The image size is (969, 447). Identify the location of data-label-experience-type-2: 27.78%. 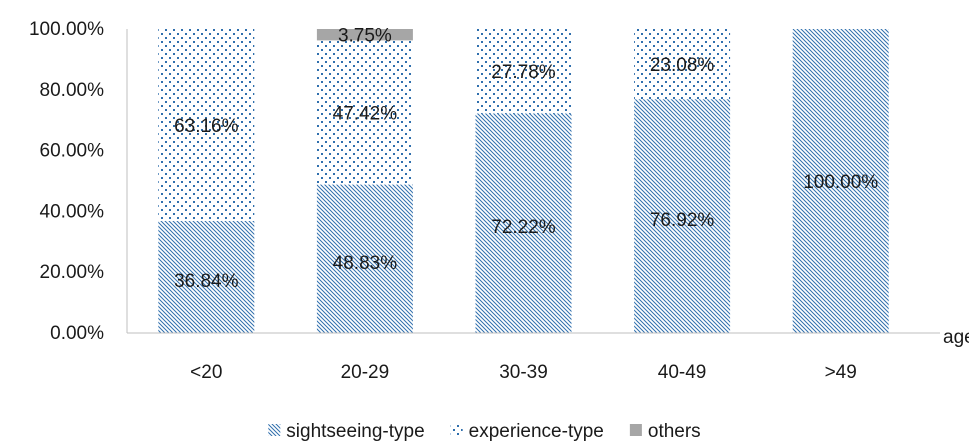
(523, 72).